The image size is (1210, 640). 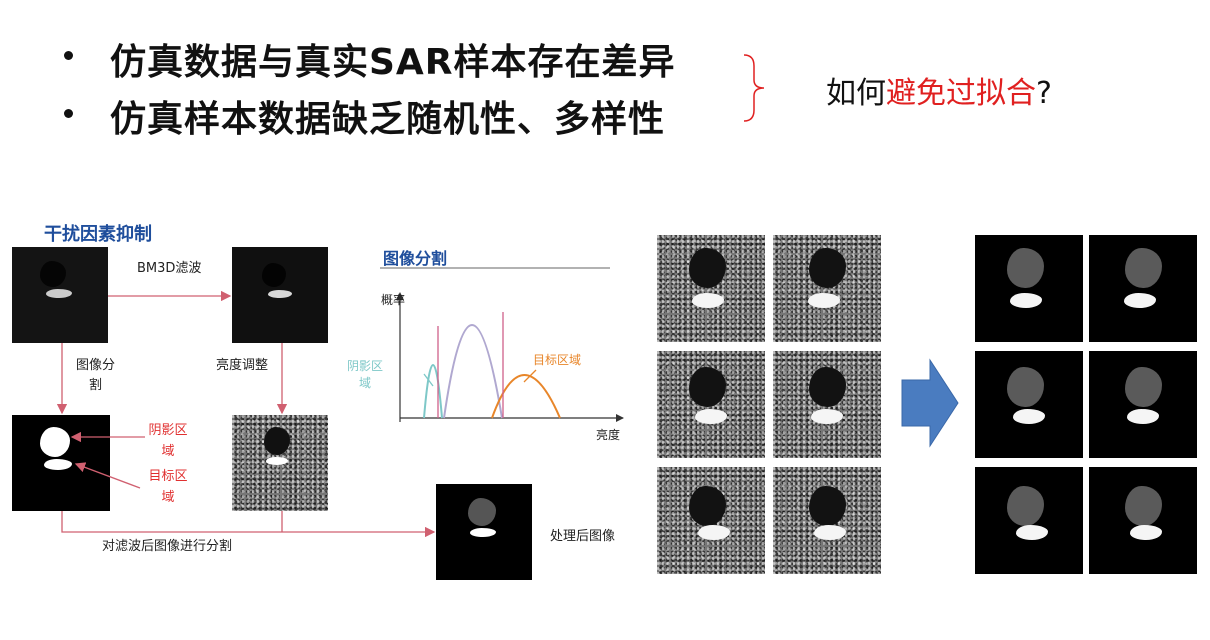 What do you see at coordinates (711, 520) in the screenshot?
I see `noisy-sample-r3-c1` at bounding box center [711, 520].